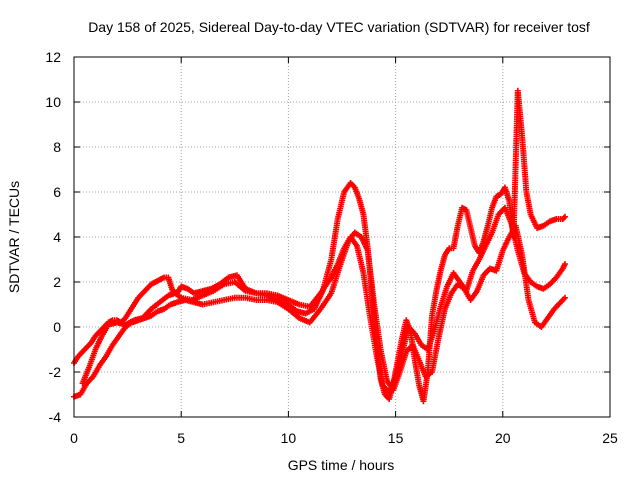 The width and height of the screenshot is (640, 480). I want to click on x-axis-title: GPS time / hours, so click(341, 465).